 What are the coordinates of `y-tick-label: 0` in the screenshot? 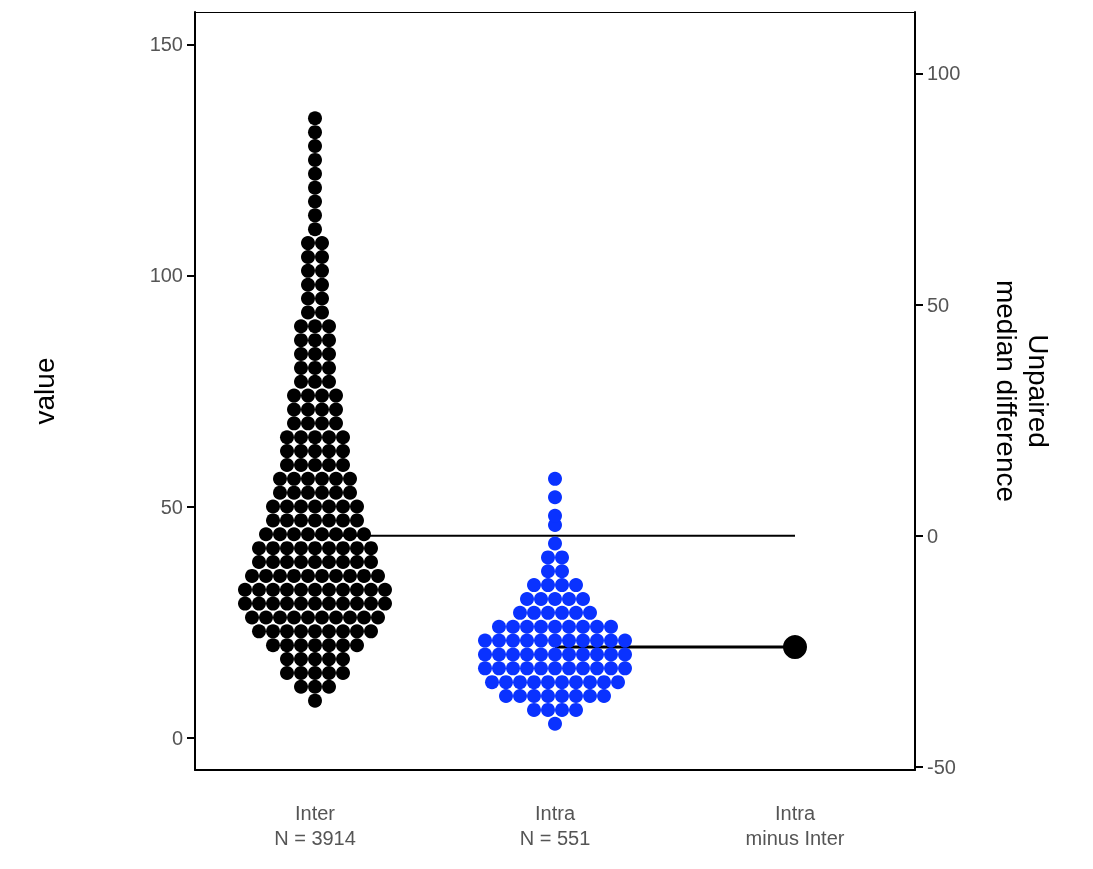 It's located at (177, 737).